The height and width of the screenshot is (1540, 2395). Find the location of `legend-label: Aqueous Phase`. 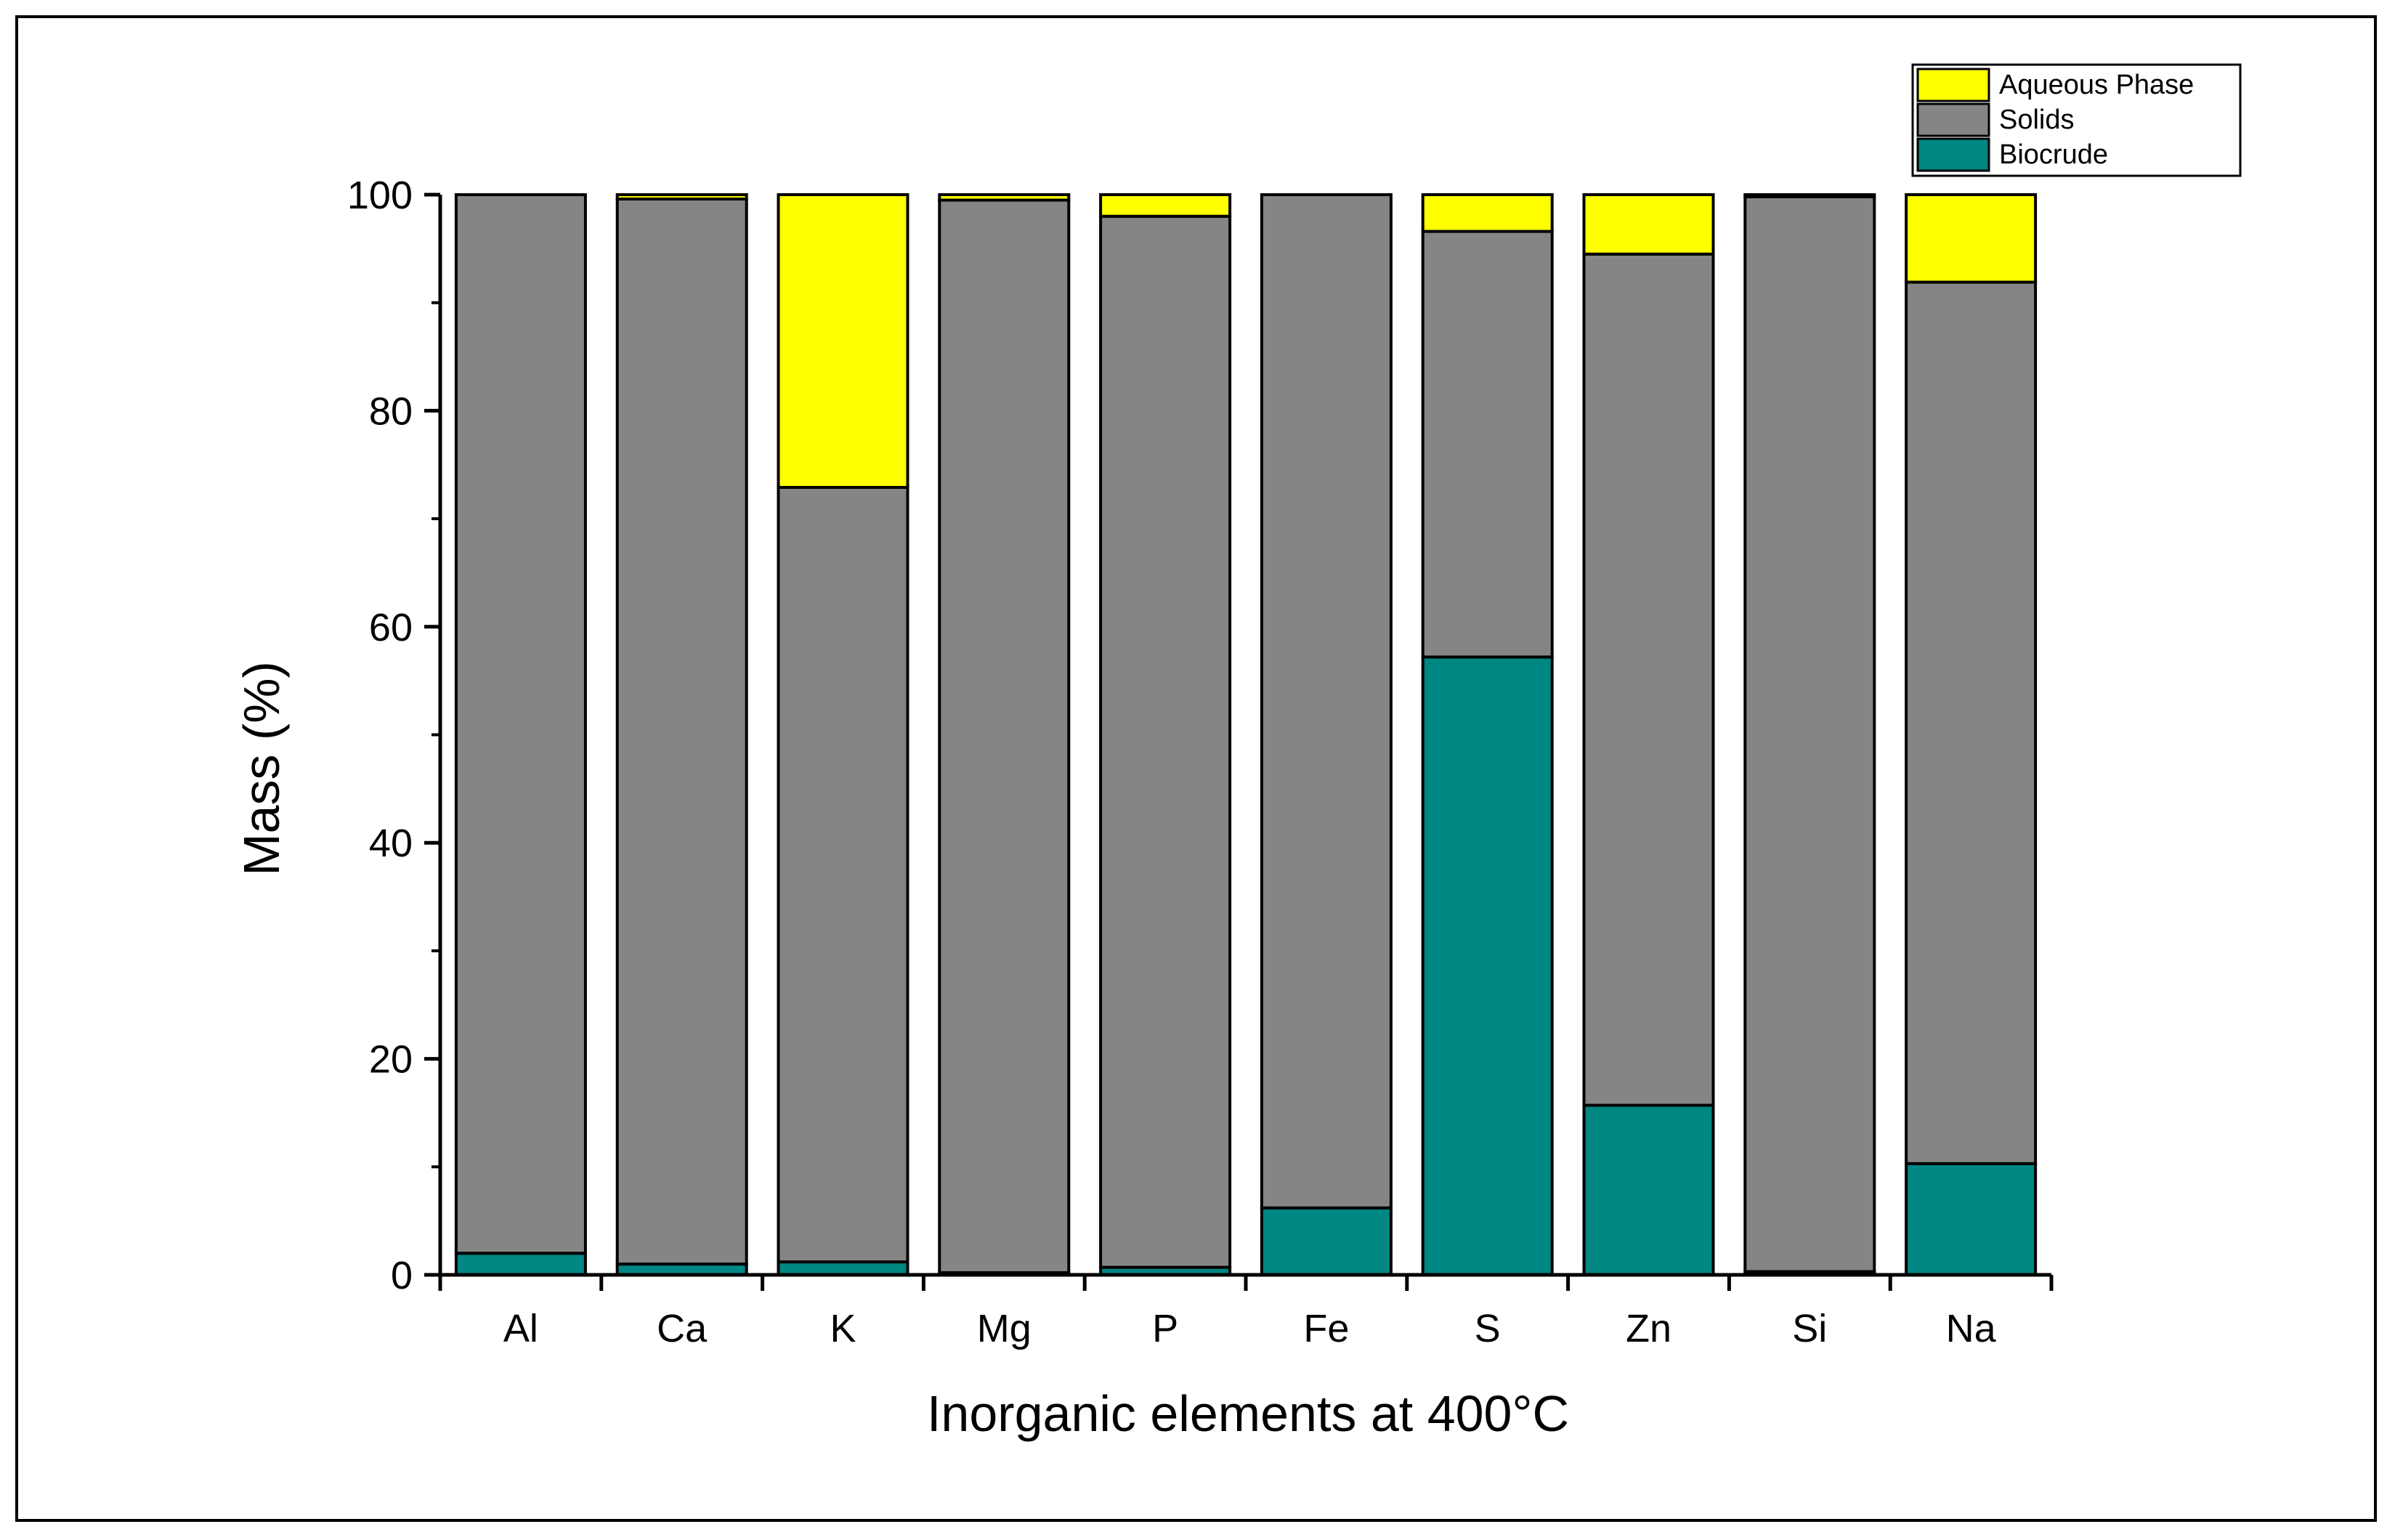

legend-label: Aqueous Phase is located at coordinates (2096, 85).